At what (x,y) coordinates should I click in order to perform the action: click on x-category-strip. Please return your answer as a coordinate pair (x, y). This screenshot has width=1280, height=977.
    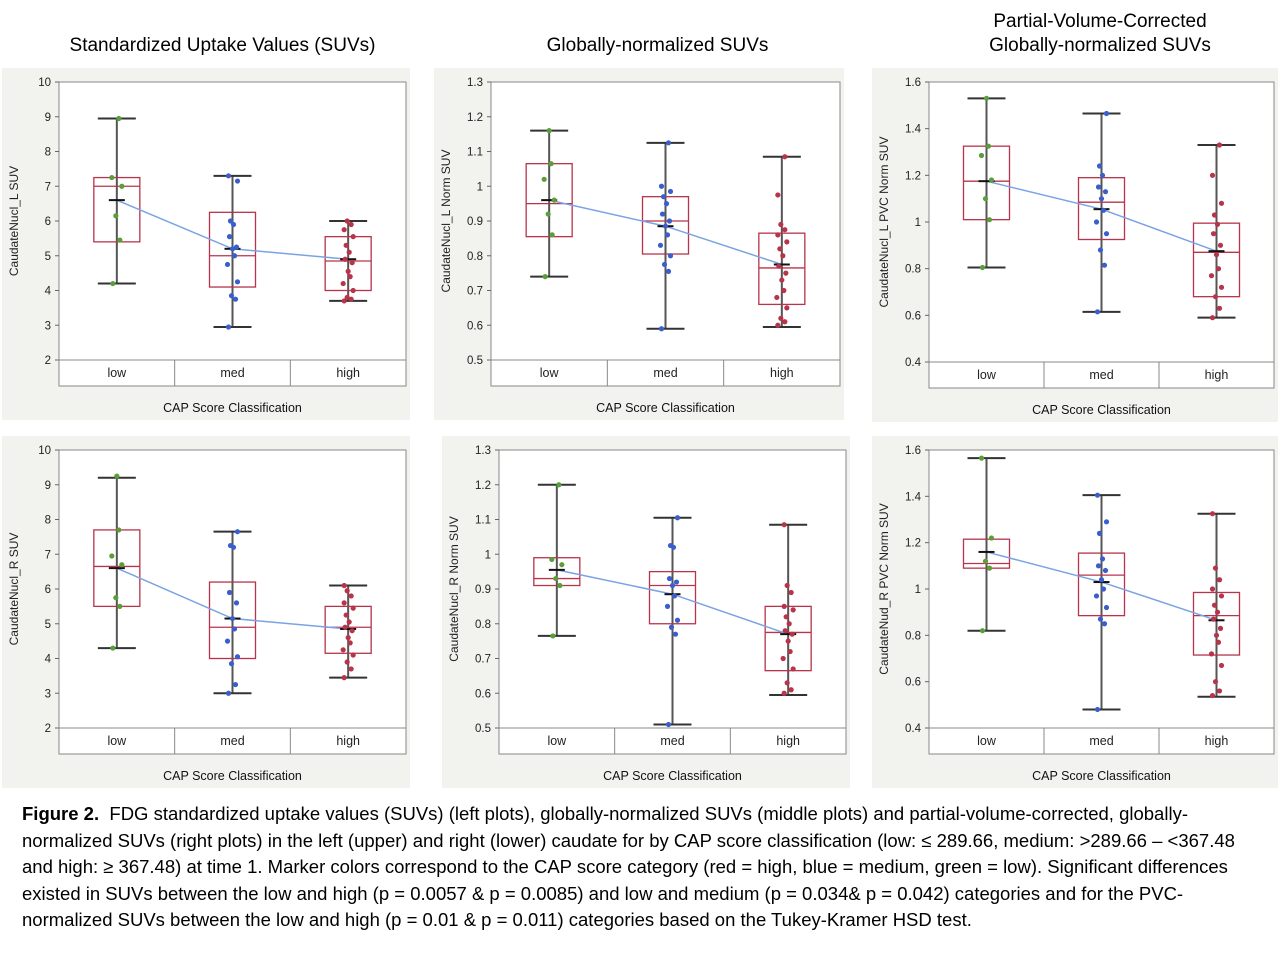
    Looking at the image, I should click on (665, 373).